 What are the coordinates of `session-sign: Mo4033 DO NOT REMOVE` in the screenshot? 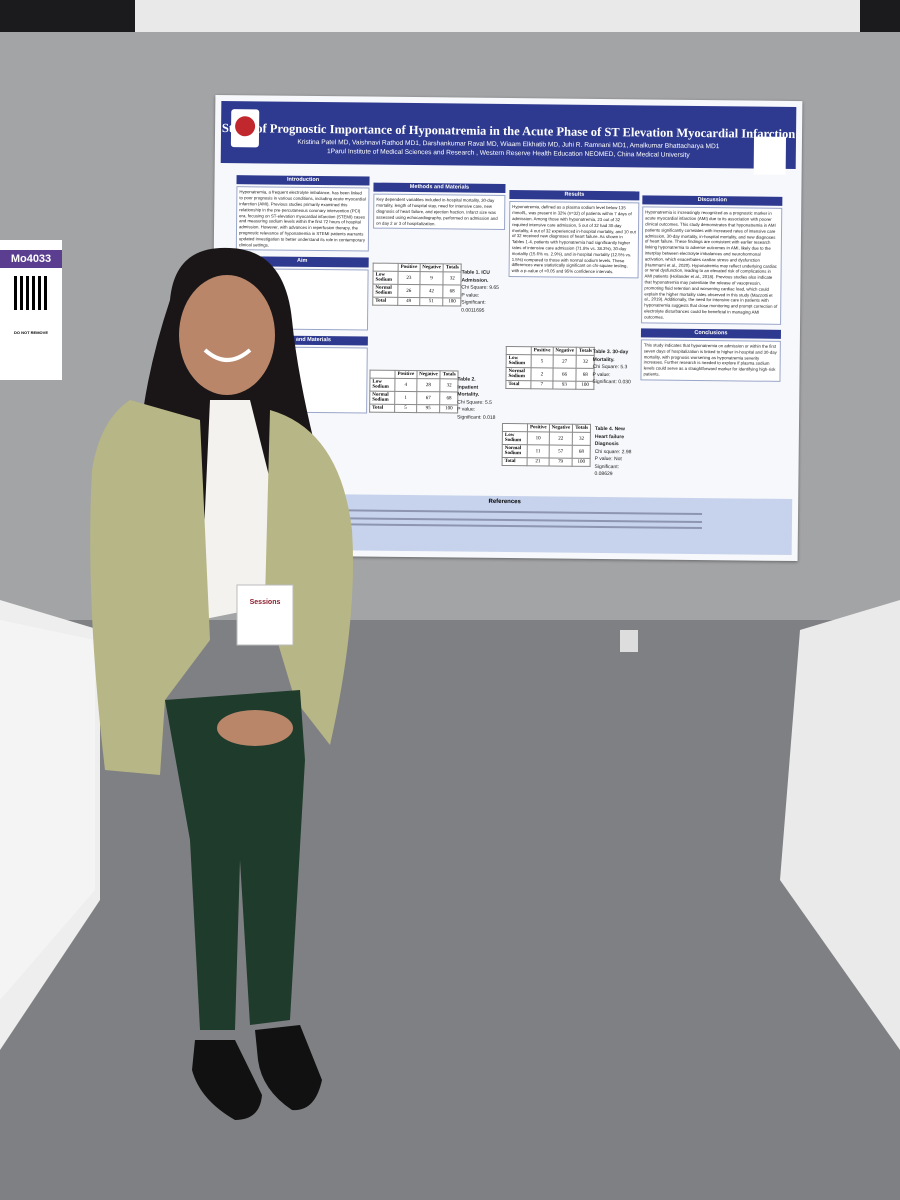 It's located at (31, 310).